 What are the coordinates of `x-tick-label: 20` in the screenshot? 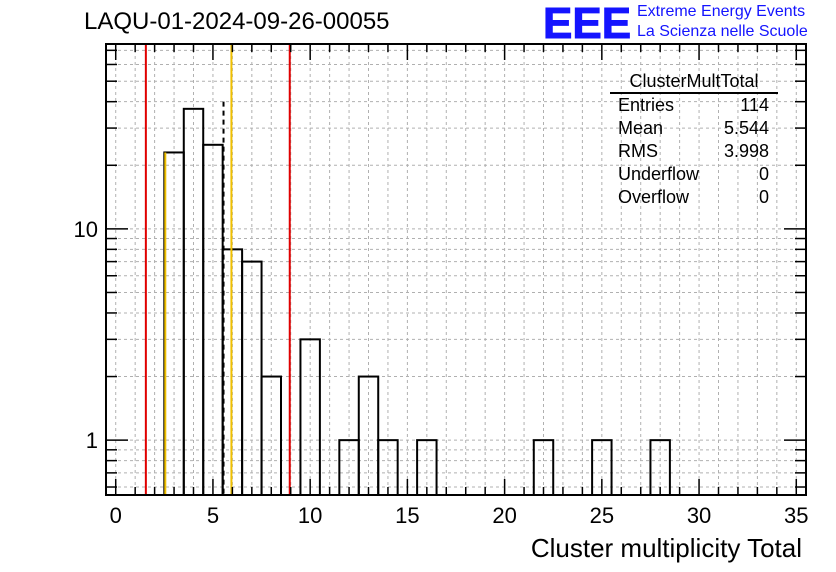 It's located at (504, 515).